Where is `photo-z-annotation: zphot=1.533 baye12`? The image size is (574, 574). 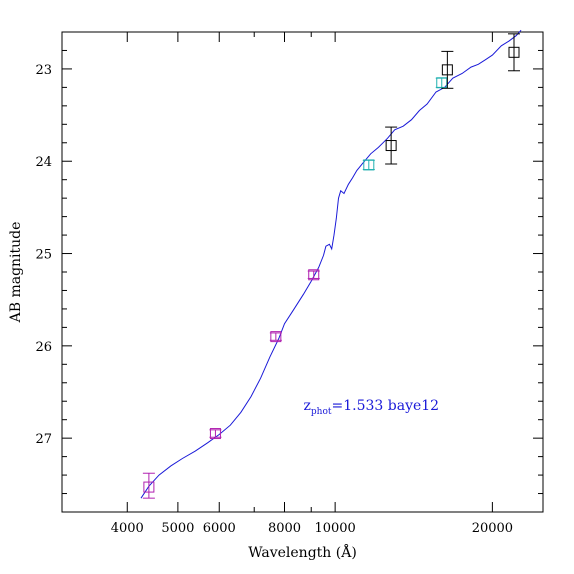
photo-z-annotation: zphot=1.533 baye12 is located at coordinates (372, 407).